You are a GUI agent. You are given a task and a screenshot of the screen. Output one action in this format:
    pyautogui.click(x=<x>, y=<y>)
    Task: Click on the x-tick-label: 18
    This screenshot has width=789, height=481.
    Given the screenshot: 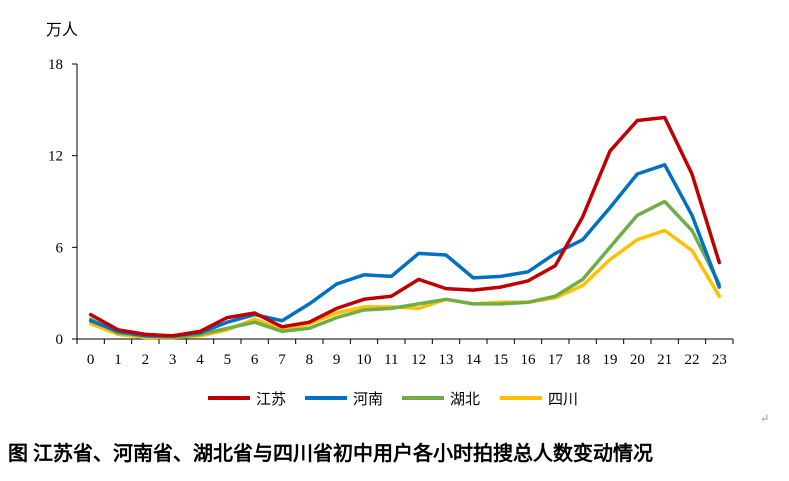 What is the action you would take?
    pyautogui.click(x=582, y=360)
    